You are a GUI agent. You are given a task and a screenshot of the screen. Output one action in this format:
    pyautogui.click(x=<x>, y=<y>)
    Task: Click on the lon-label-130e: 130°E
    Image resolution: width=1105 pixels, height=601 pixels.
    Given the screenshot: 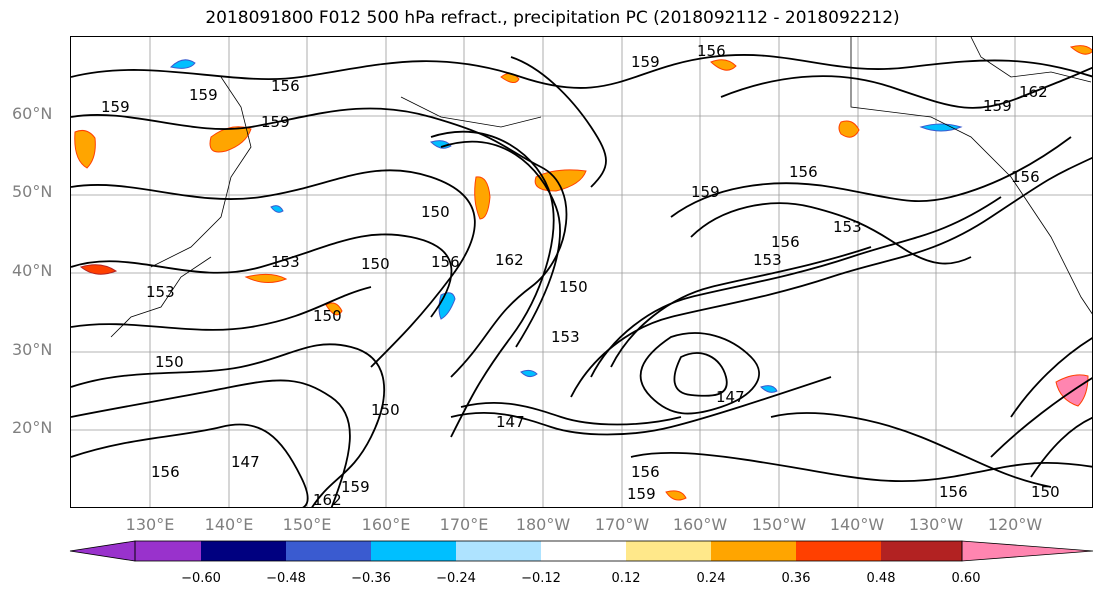 What is the action you would take?
    pyautogui.click(x=150, y=524)
    